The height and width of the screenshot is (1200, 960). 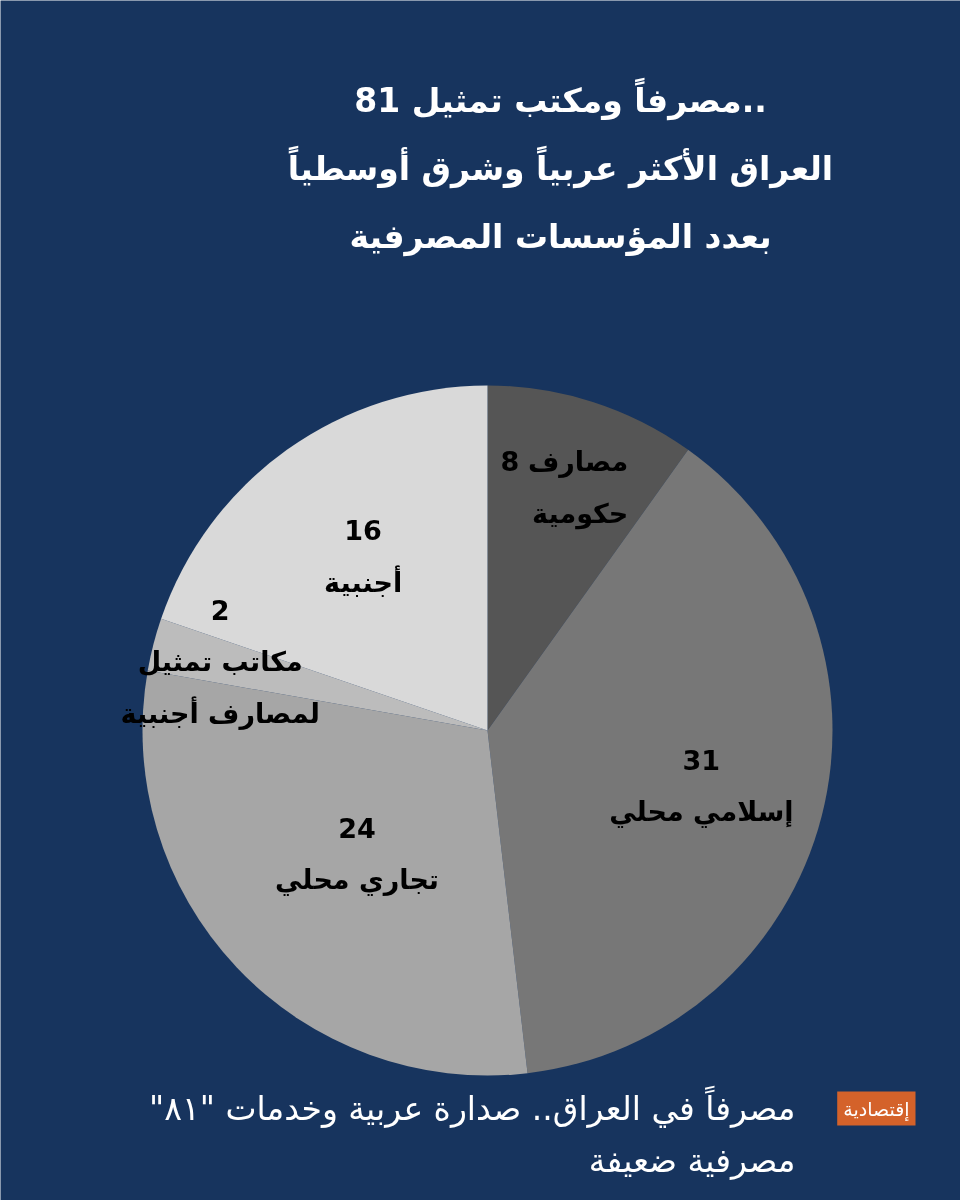 I want to click on slice-label: أجنبية, so click(x=363, y=581).